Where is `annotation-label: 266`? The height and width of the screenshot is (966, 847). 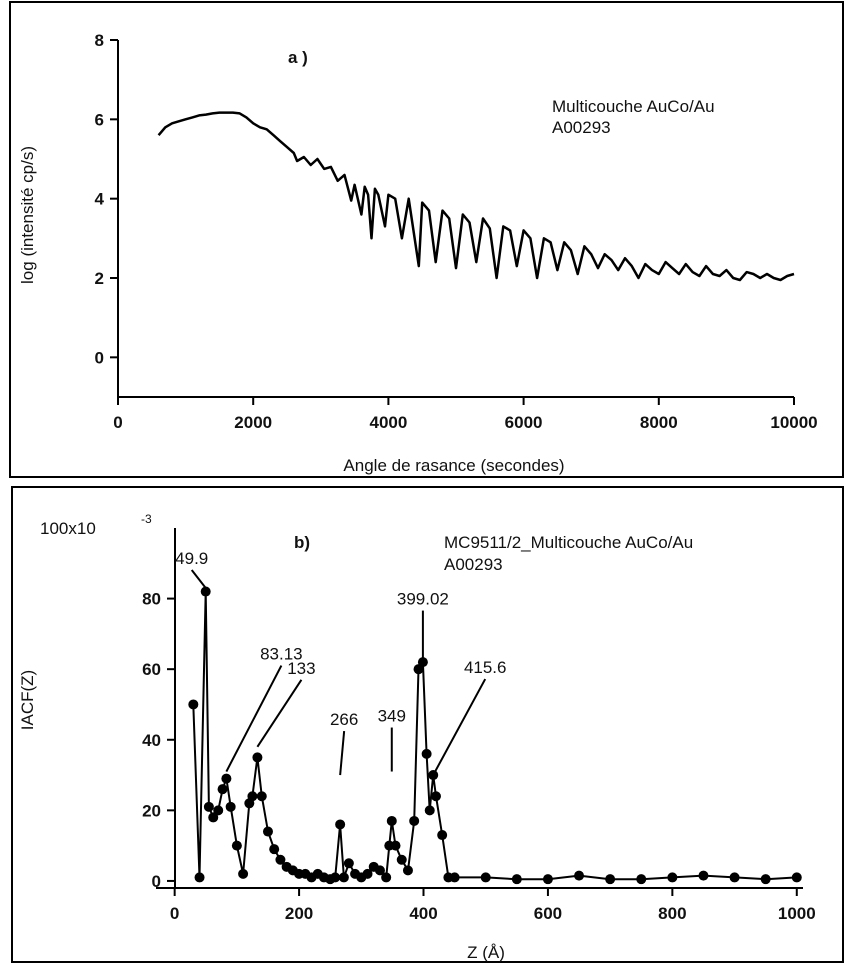 annotation-label: 266 is located at coordinates (344, 719).